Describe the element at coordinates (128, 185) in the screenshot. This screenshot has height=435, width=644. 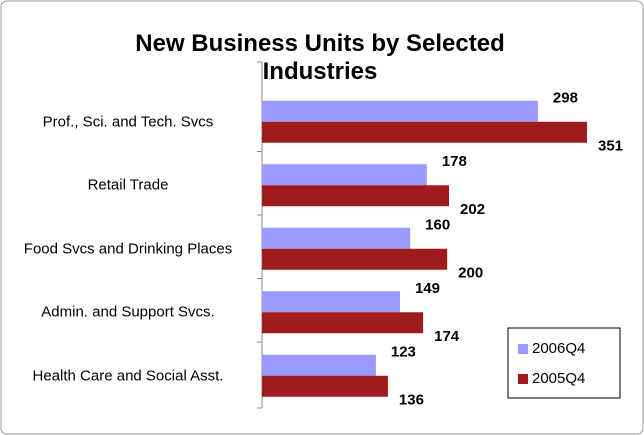
I see `y-tick-label: Retail Trade` at that location.